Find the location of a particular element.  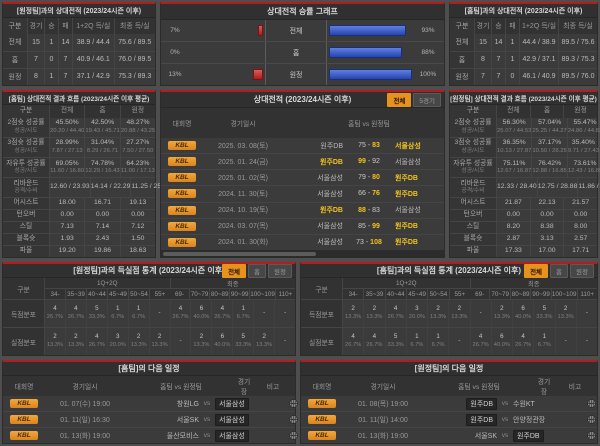

panel-title: 상대전적 승률 그래프 is located at coordinates (302, 12).